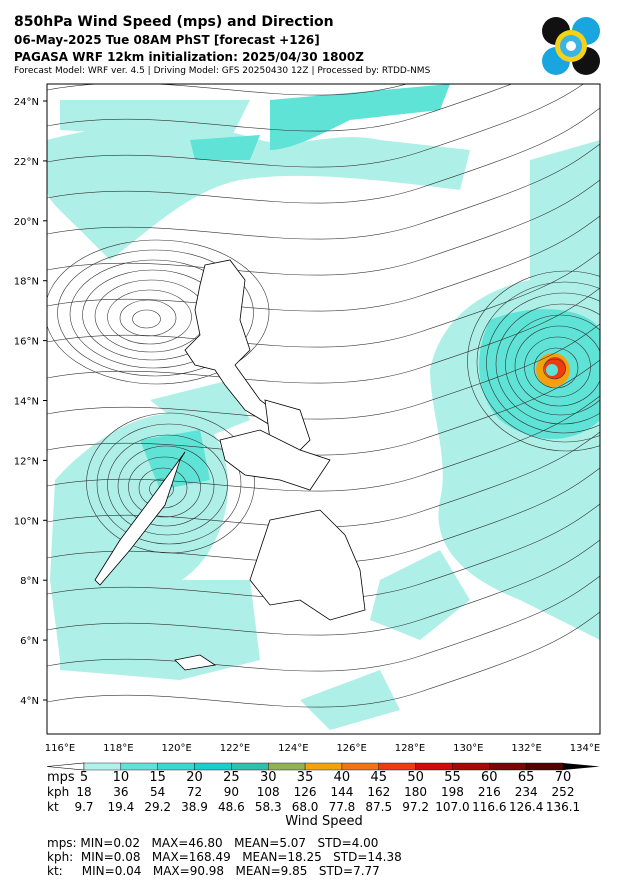 This screenshot has height=889, width=623. Describe the element at coordinates (415, 792) in the screenshot. I see `colorbar-label: 180` at that location.